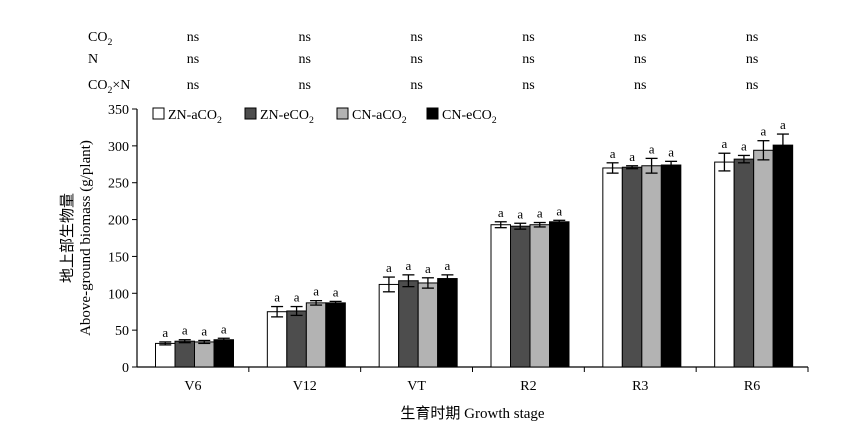 This screenshot has width=858, height=429. Describe the element at coordinates (192, 386) in the screenshot. I see `x-tick-label: V6` at that location.